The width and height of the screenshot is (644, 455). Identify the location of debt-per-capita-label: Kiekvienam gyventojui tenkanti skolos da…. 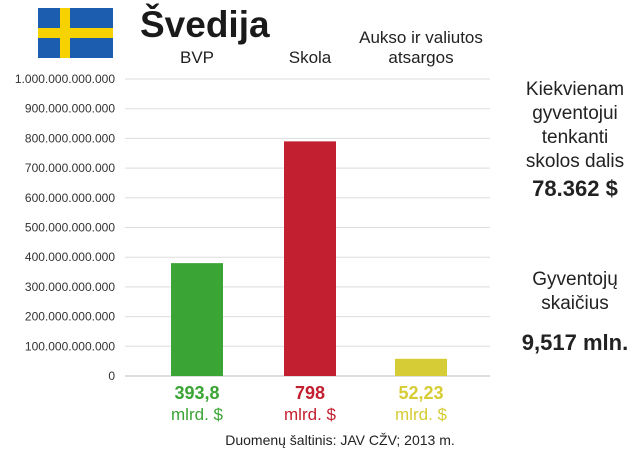
(575, 126).